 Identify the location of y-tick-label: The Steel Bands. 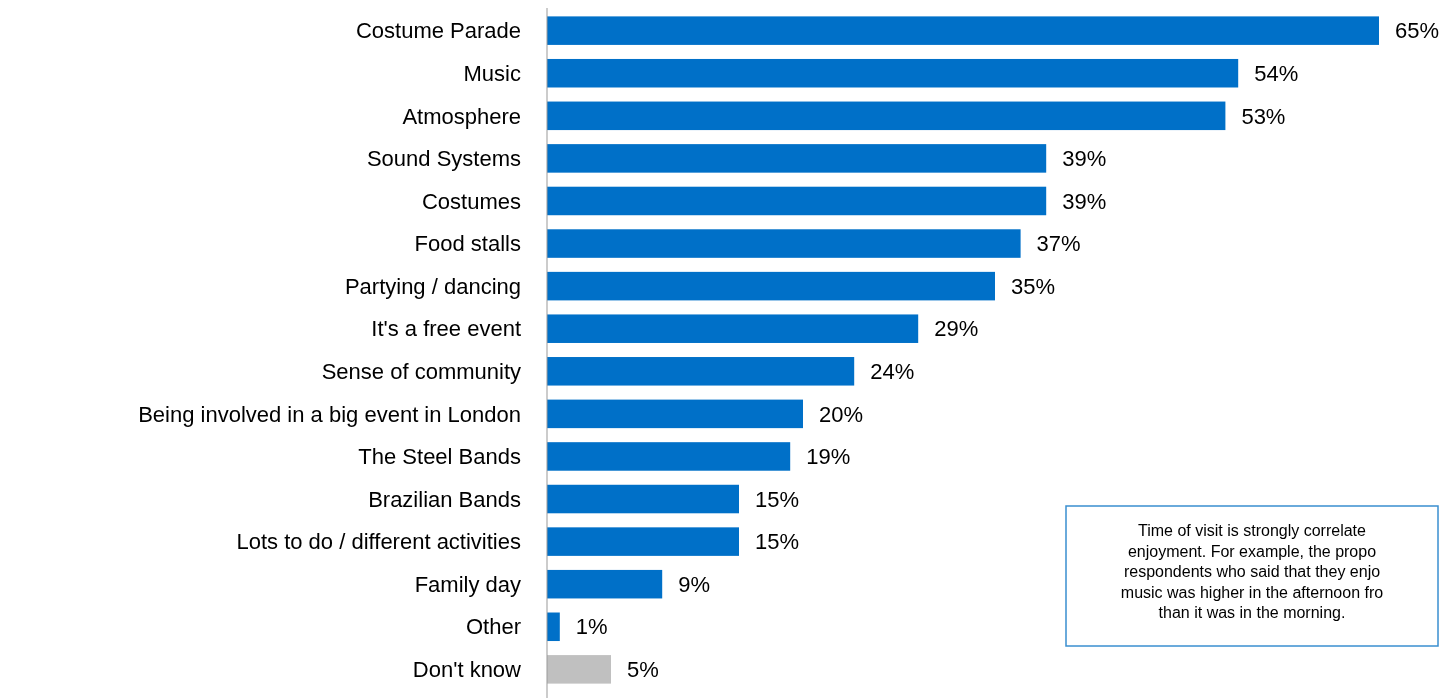
(439, 457).